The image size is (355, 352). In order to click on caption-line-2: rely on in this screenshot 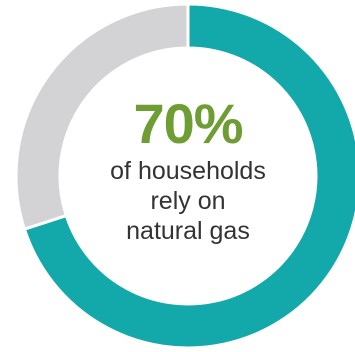, I will do `click(188, 201)`.